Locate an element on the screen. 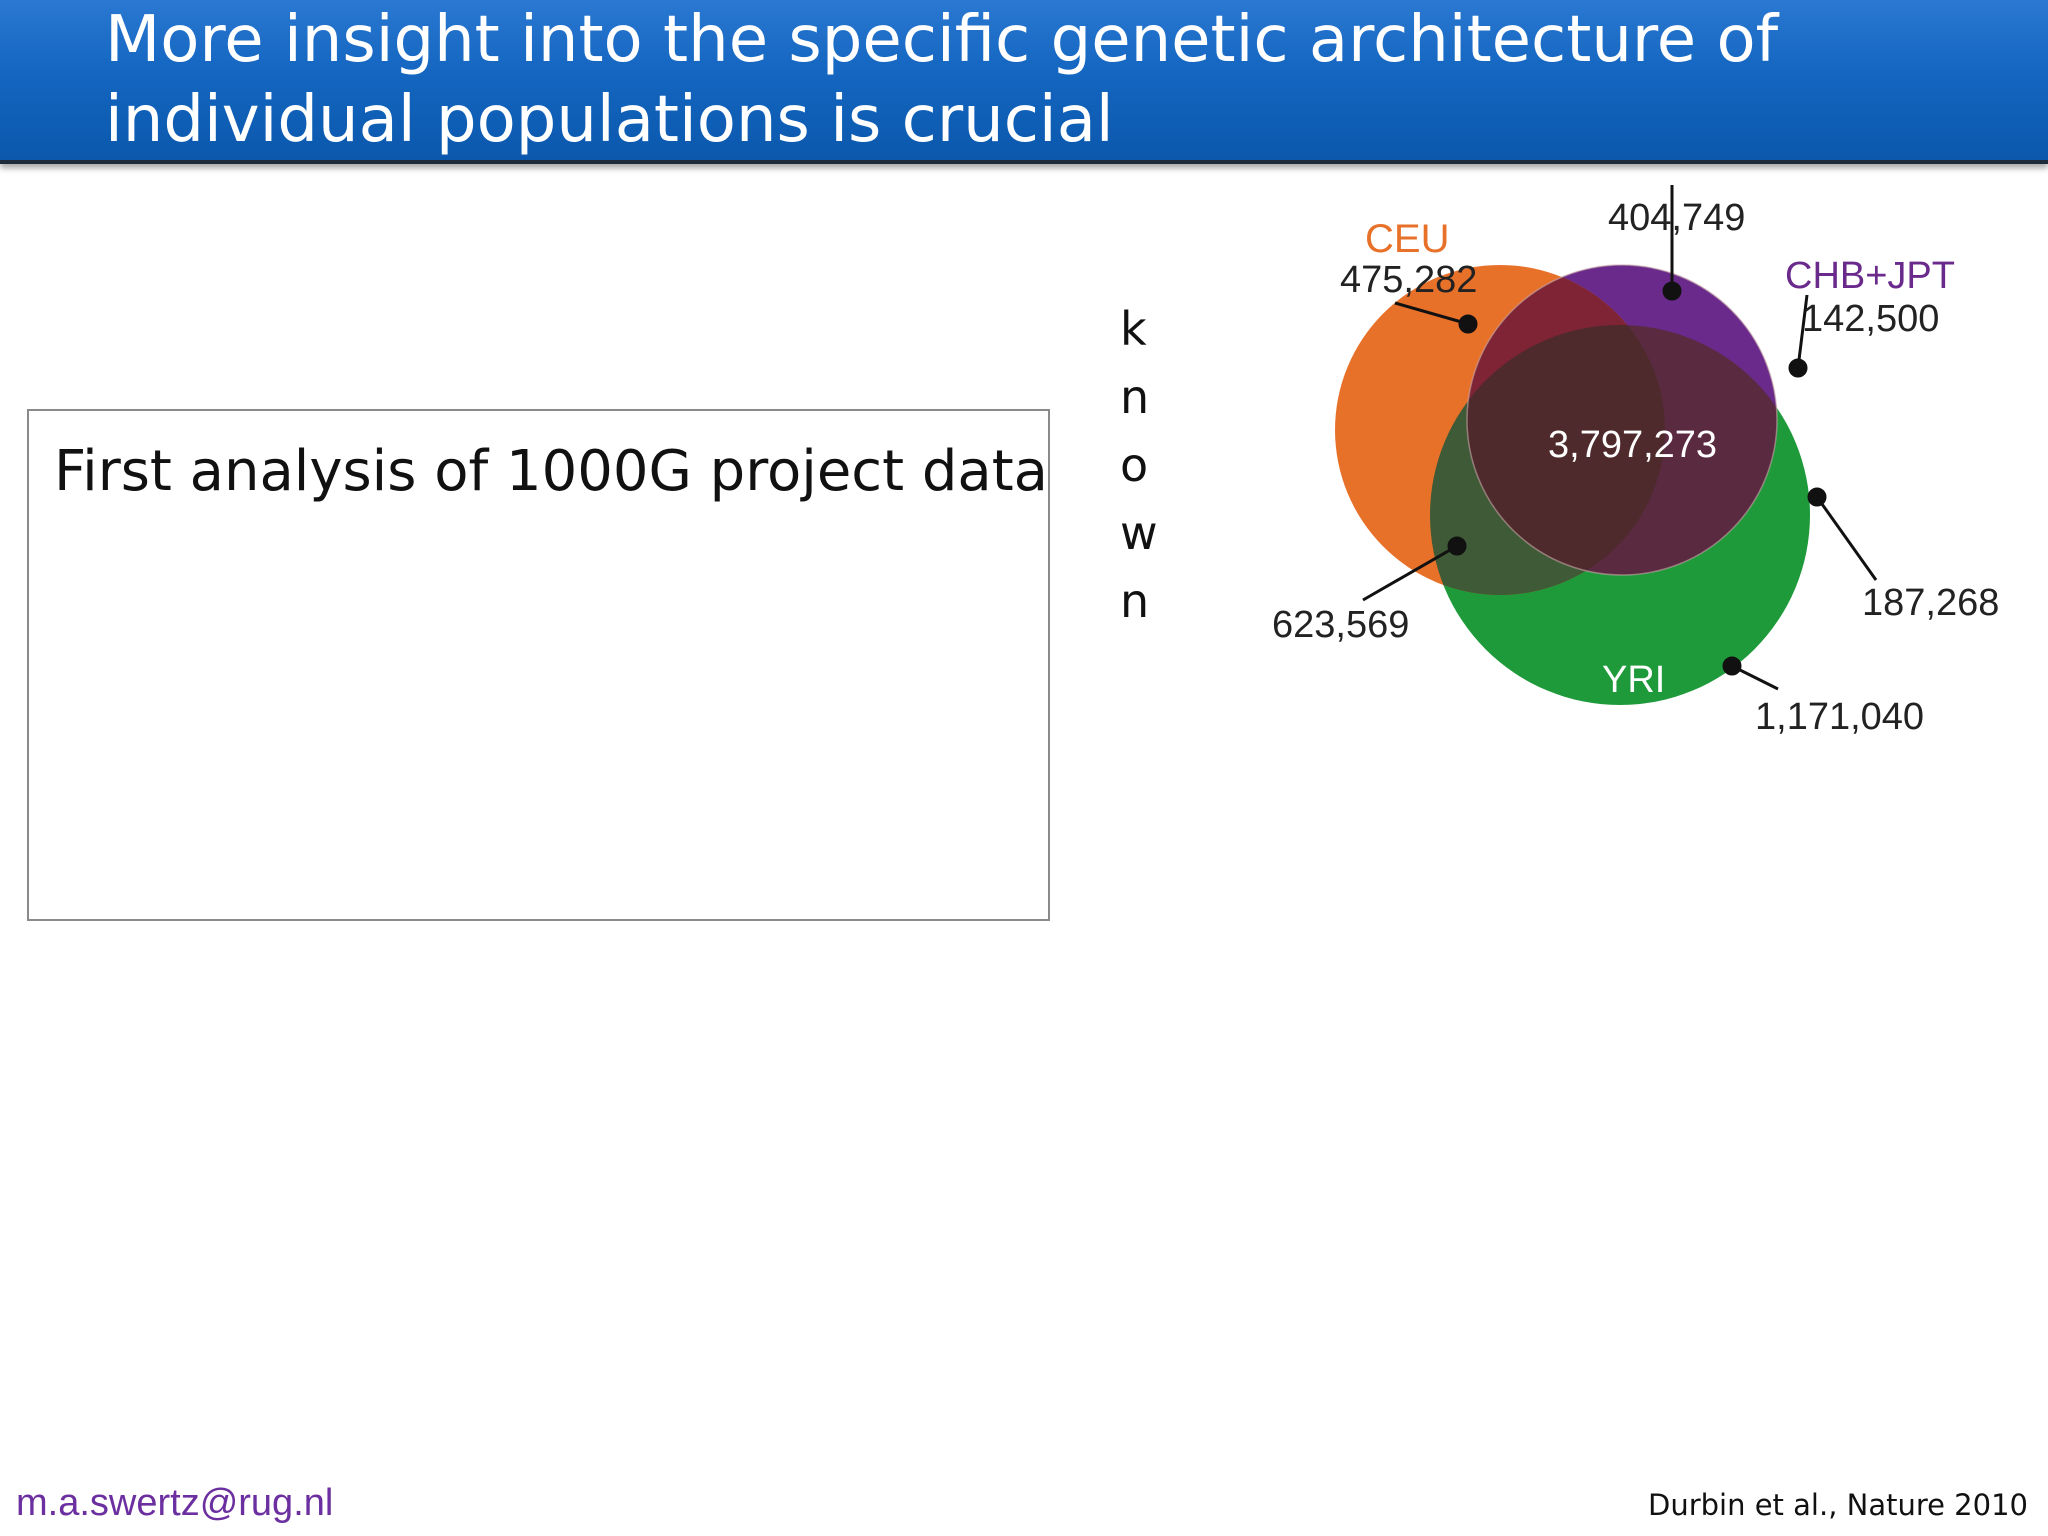 This screenshot has width=2048, height=1536. footer-citation: Durbin et al., Nature 2010 is located at coordinates (1838, 1505).